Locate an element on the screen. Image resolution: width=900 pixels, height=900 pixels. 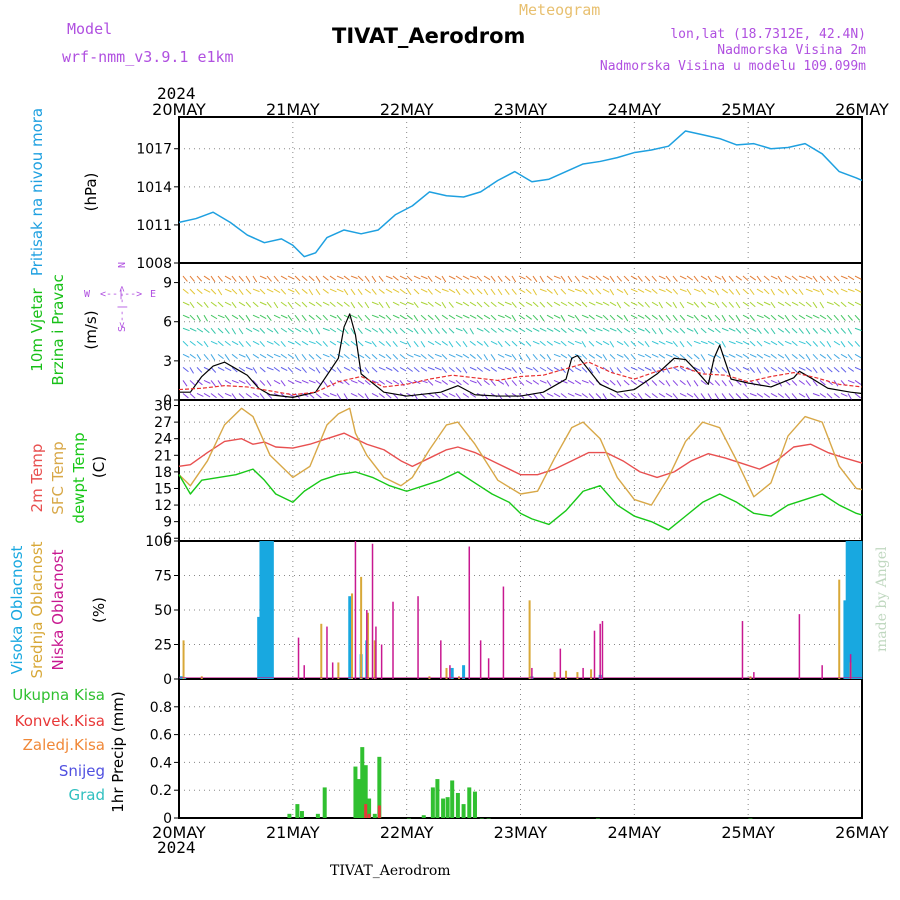
cloud-mid-bar is located at coordinates (367, 645).